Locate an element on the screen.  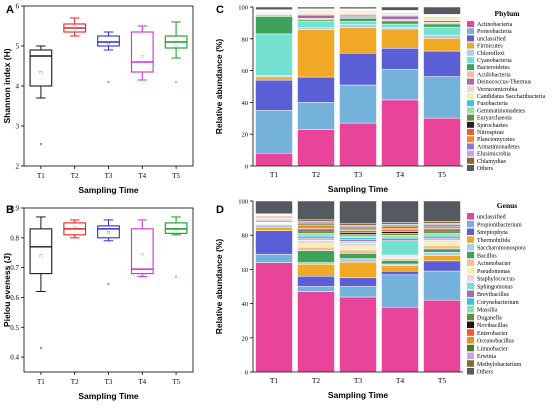
panel-d-bar-segment-pseudomonas is located at coordinates (400, 257).